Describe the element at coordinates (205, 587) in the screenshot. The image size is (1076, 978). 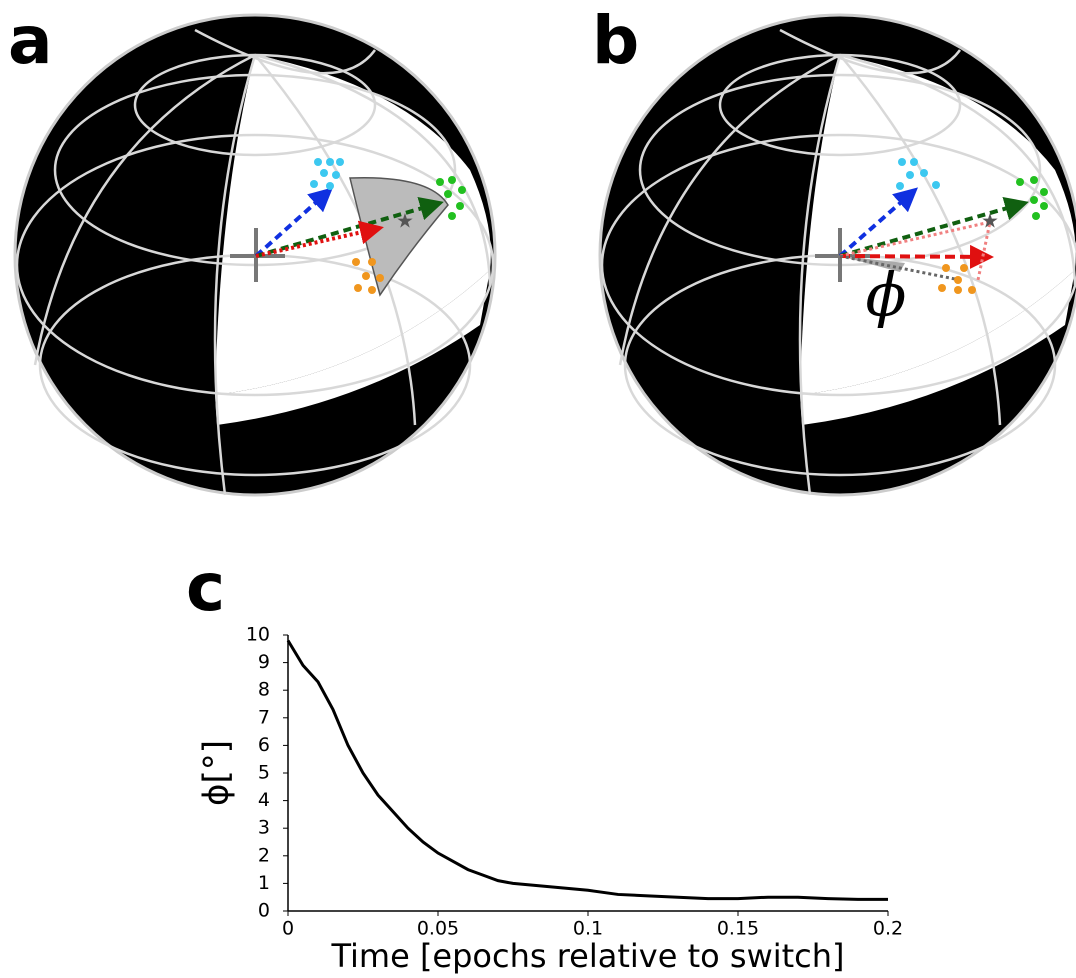
I see `panel-label: c` at that location.